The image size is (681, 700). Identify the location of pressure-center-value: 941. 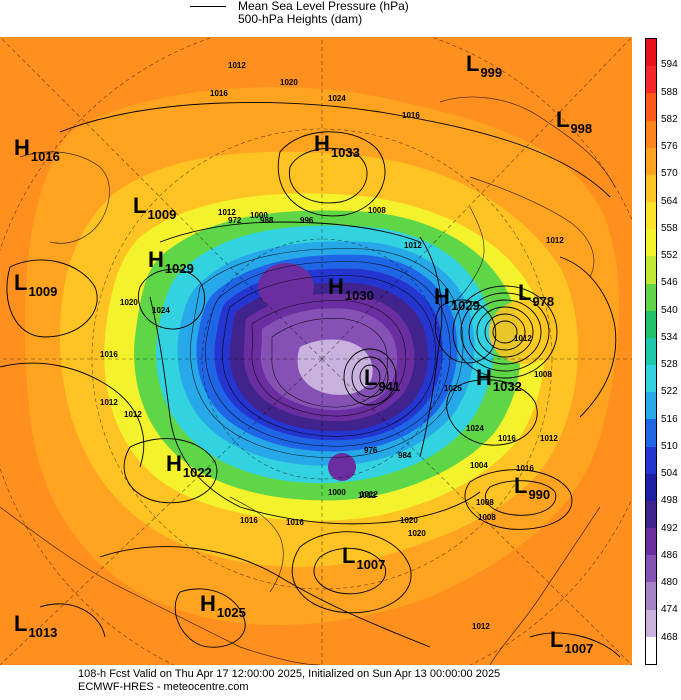
(389, 386).